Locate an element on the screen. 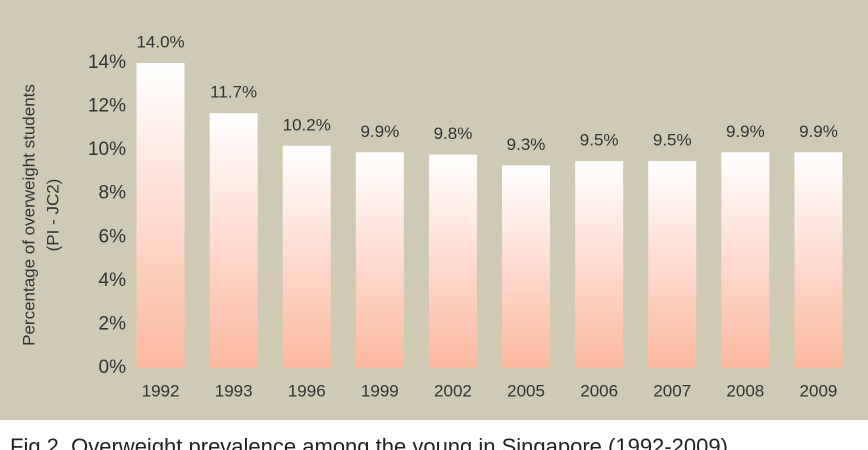 Image resolution: width=868 pixels, height=450 pixels. y-tick-label: 12% is located at coordinates (107, 106).